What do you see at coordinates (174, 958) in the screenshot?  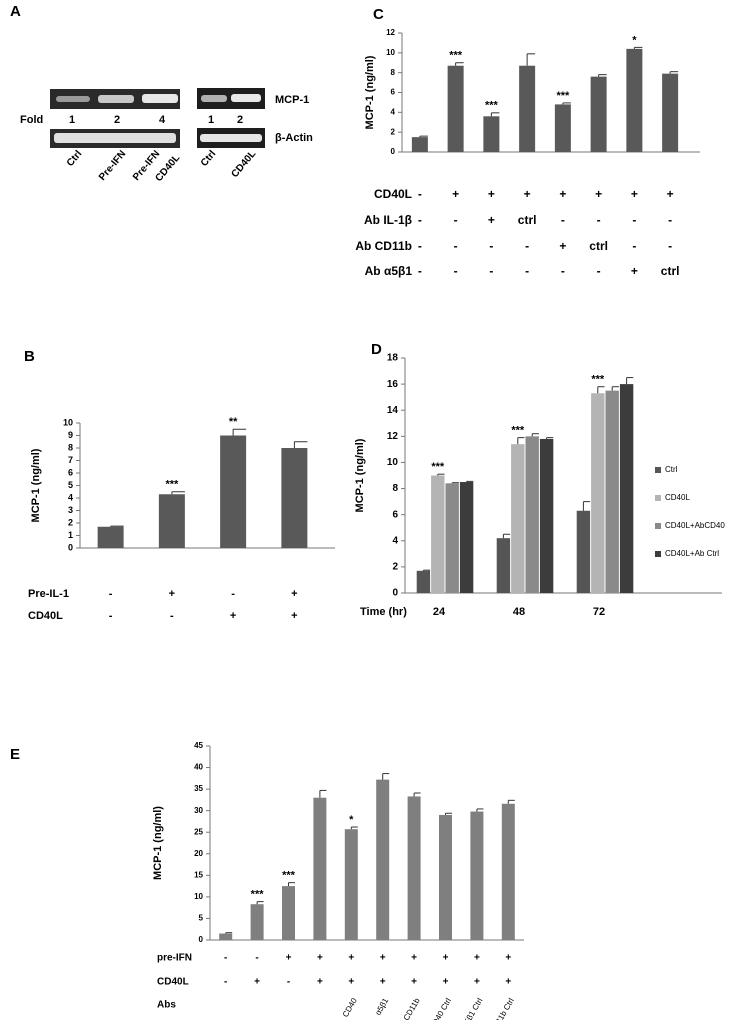 I see `row-label: pre-IFN` at bounding box center [174, 958].